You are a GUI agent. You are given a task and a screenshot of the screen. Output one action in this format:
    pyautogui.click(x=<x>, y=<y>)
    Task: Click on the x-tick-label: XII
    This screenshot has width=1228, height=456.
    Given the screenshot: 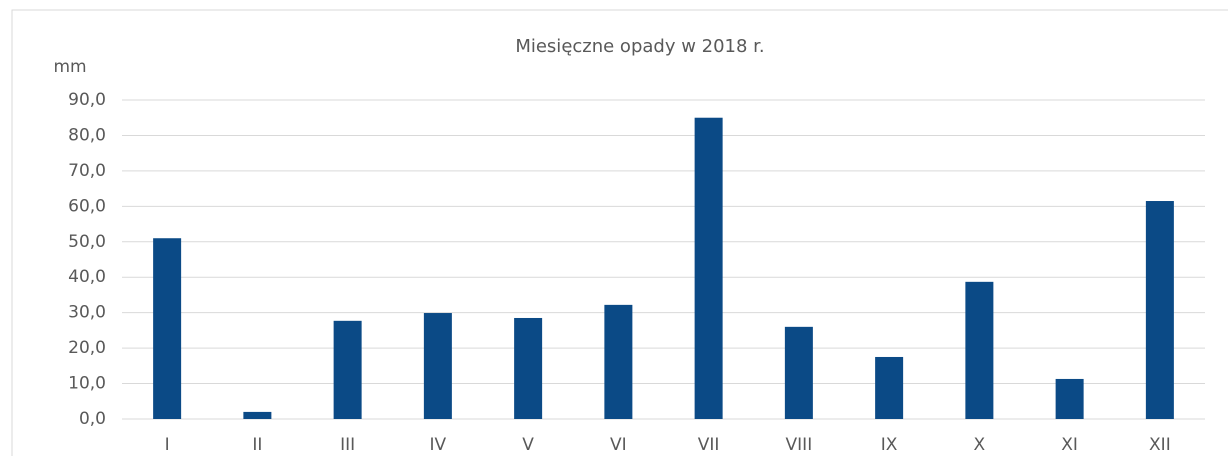 What is the action you would take?
    pyautogui.click(x=1160, y=445)
    